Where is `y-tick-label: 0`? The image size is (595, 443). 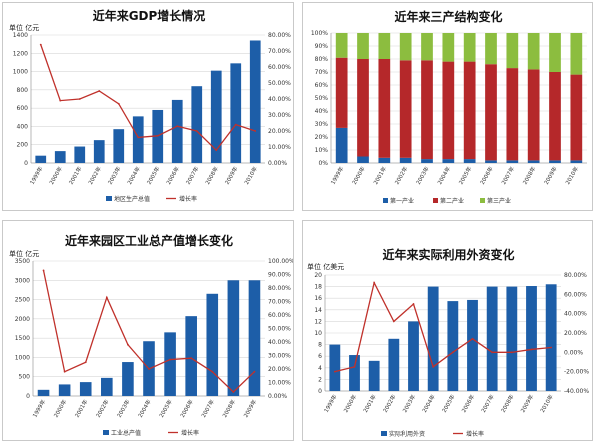 y-tick-label: 0 is located at coordinates (320, 391).